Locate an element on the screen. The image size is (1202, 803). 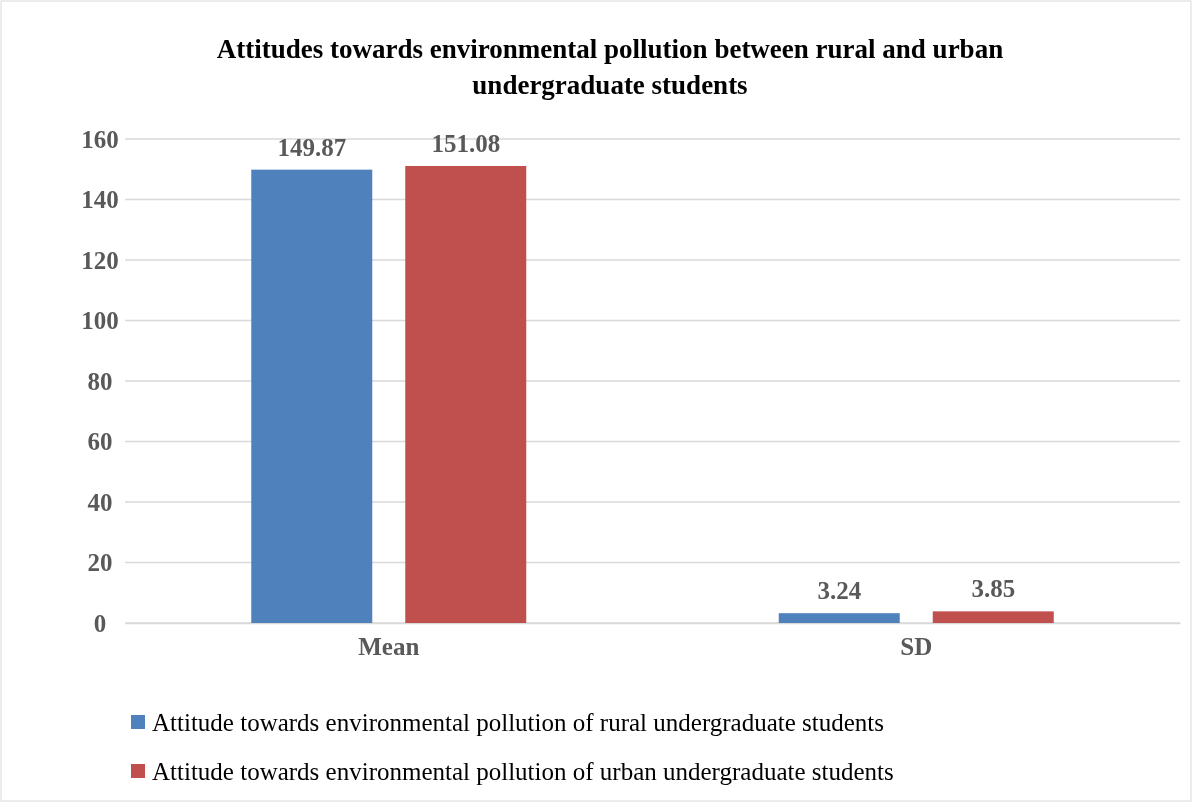
data-label: 3.24 is located at coordinates (839, 591).